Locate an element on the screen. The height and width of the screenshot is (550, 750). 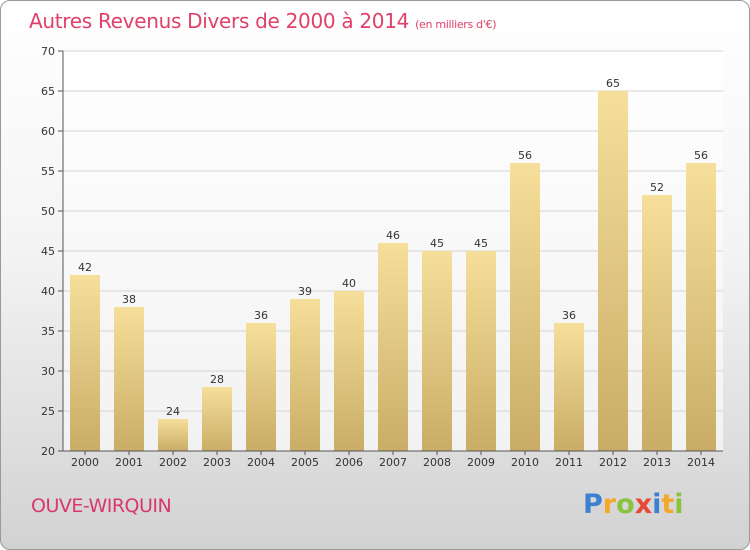
x-tick-label: 2007 is located at coordinates (393, 462).